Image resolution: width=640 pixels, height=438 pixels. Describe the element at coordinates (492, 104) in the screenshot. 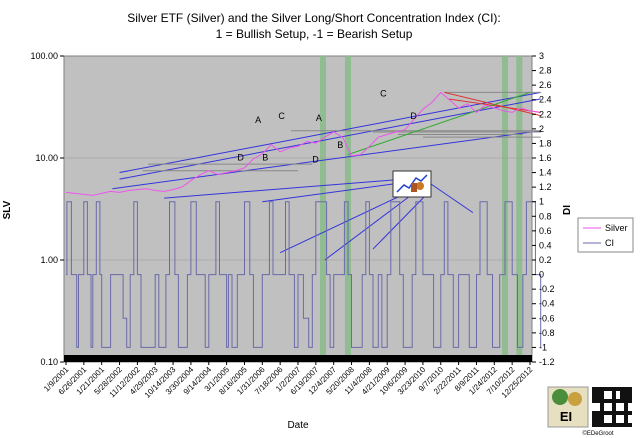

I see `red-trend-line` at that location.